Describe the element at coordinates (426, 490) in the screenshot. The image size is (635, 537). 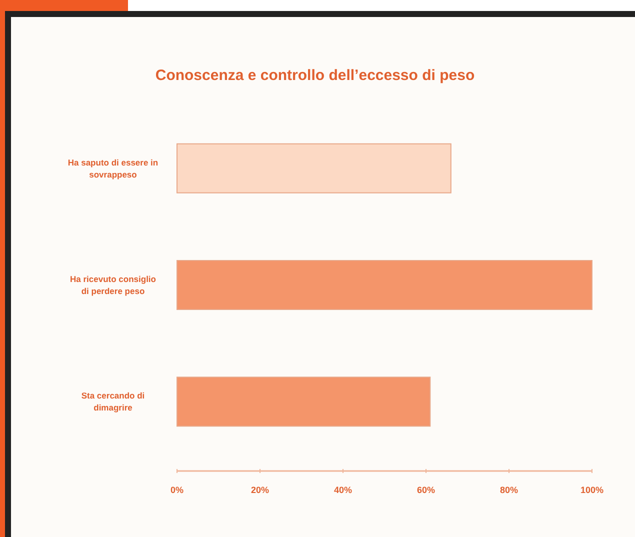
I see `x-tick-label: 60%` at that location.